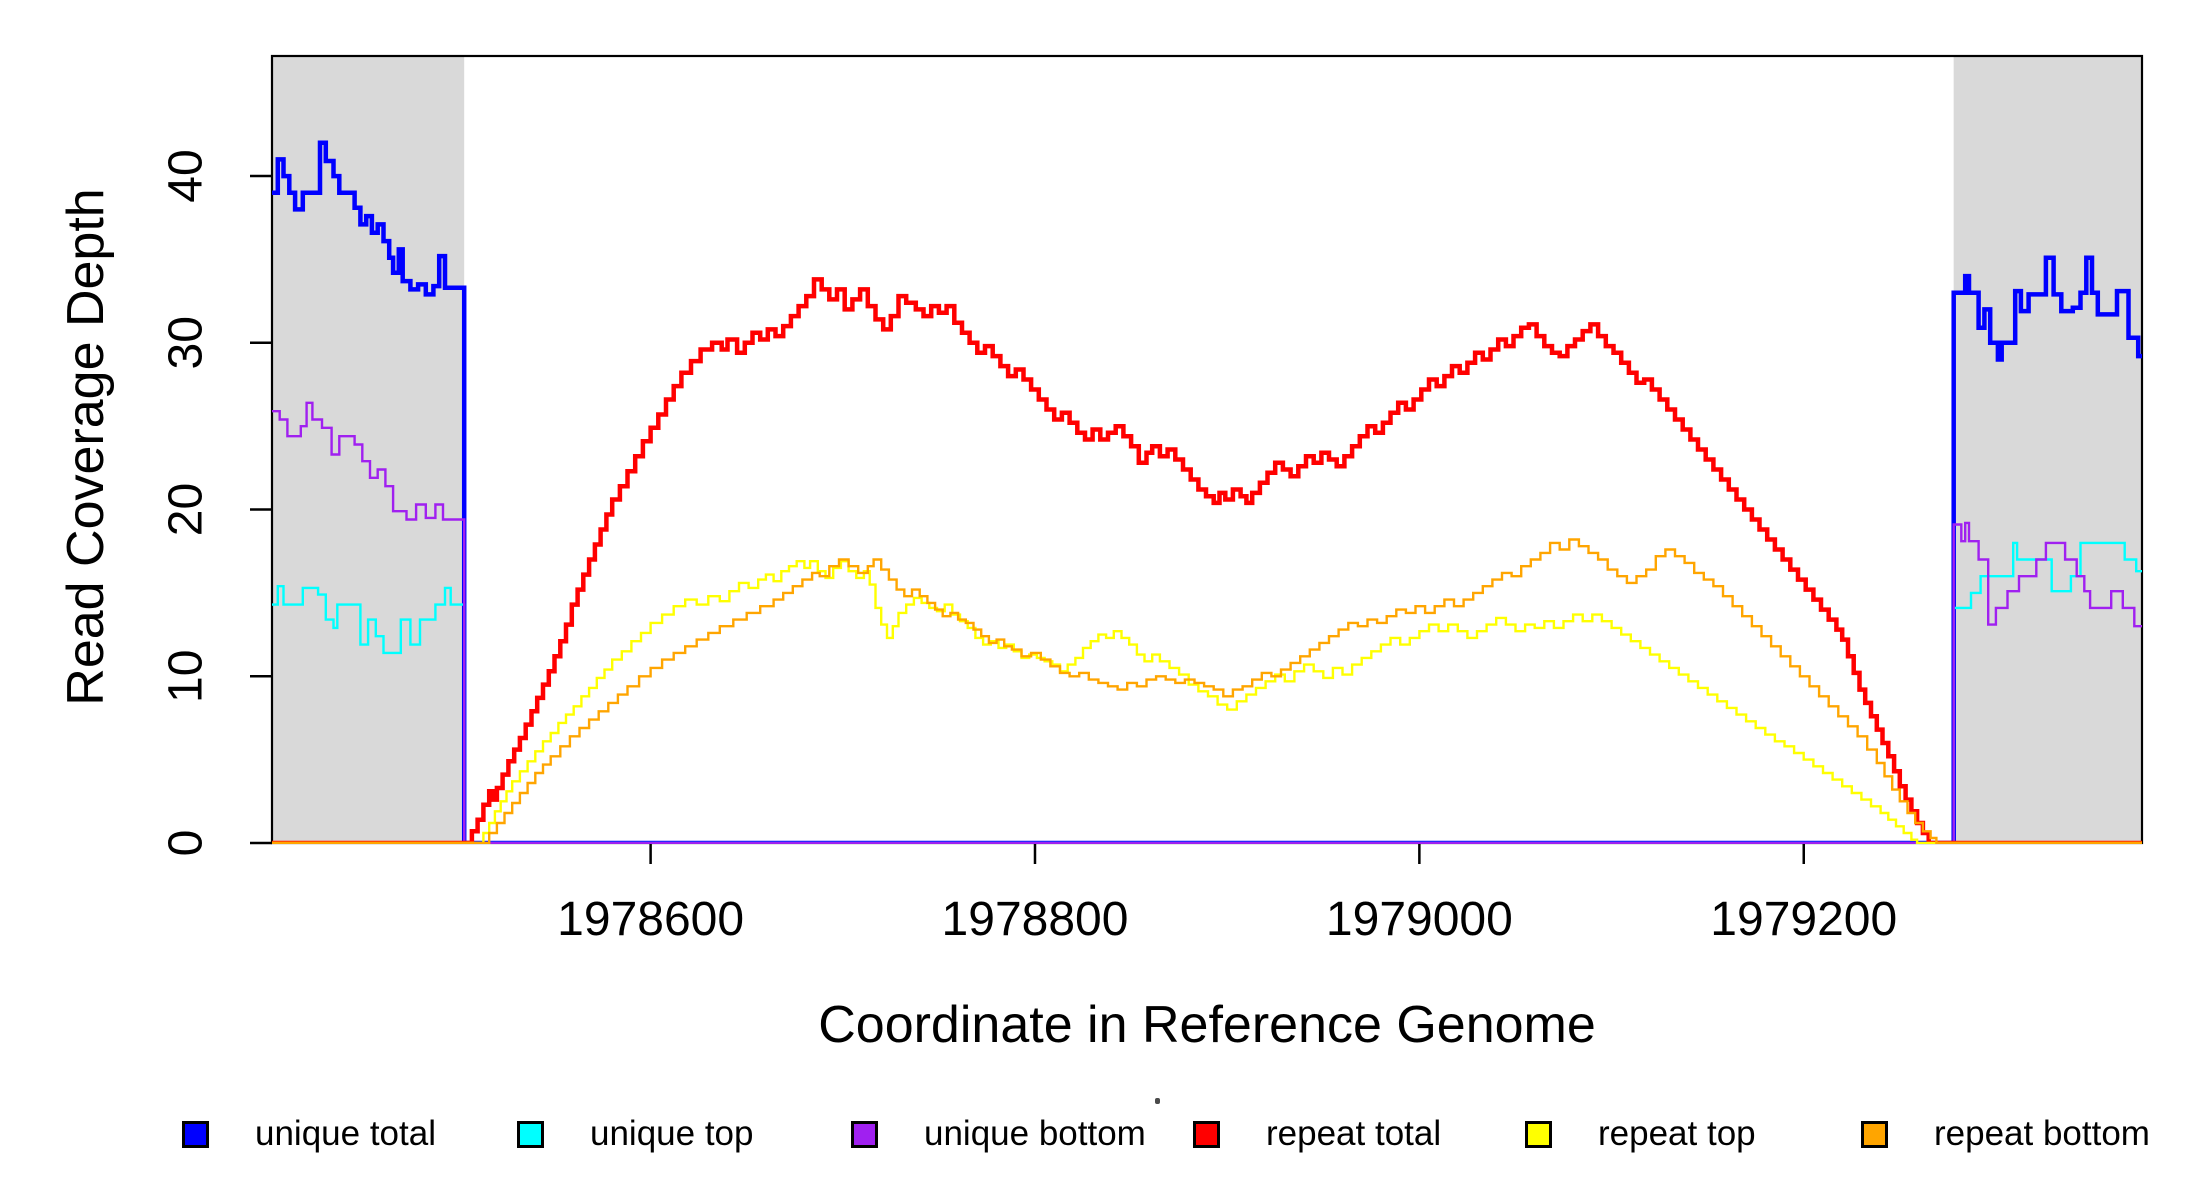 This screenshot has height=1200, width=2200. I want to click on legend-item-unique-top: unique top, so click(635, 1134).